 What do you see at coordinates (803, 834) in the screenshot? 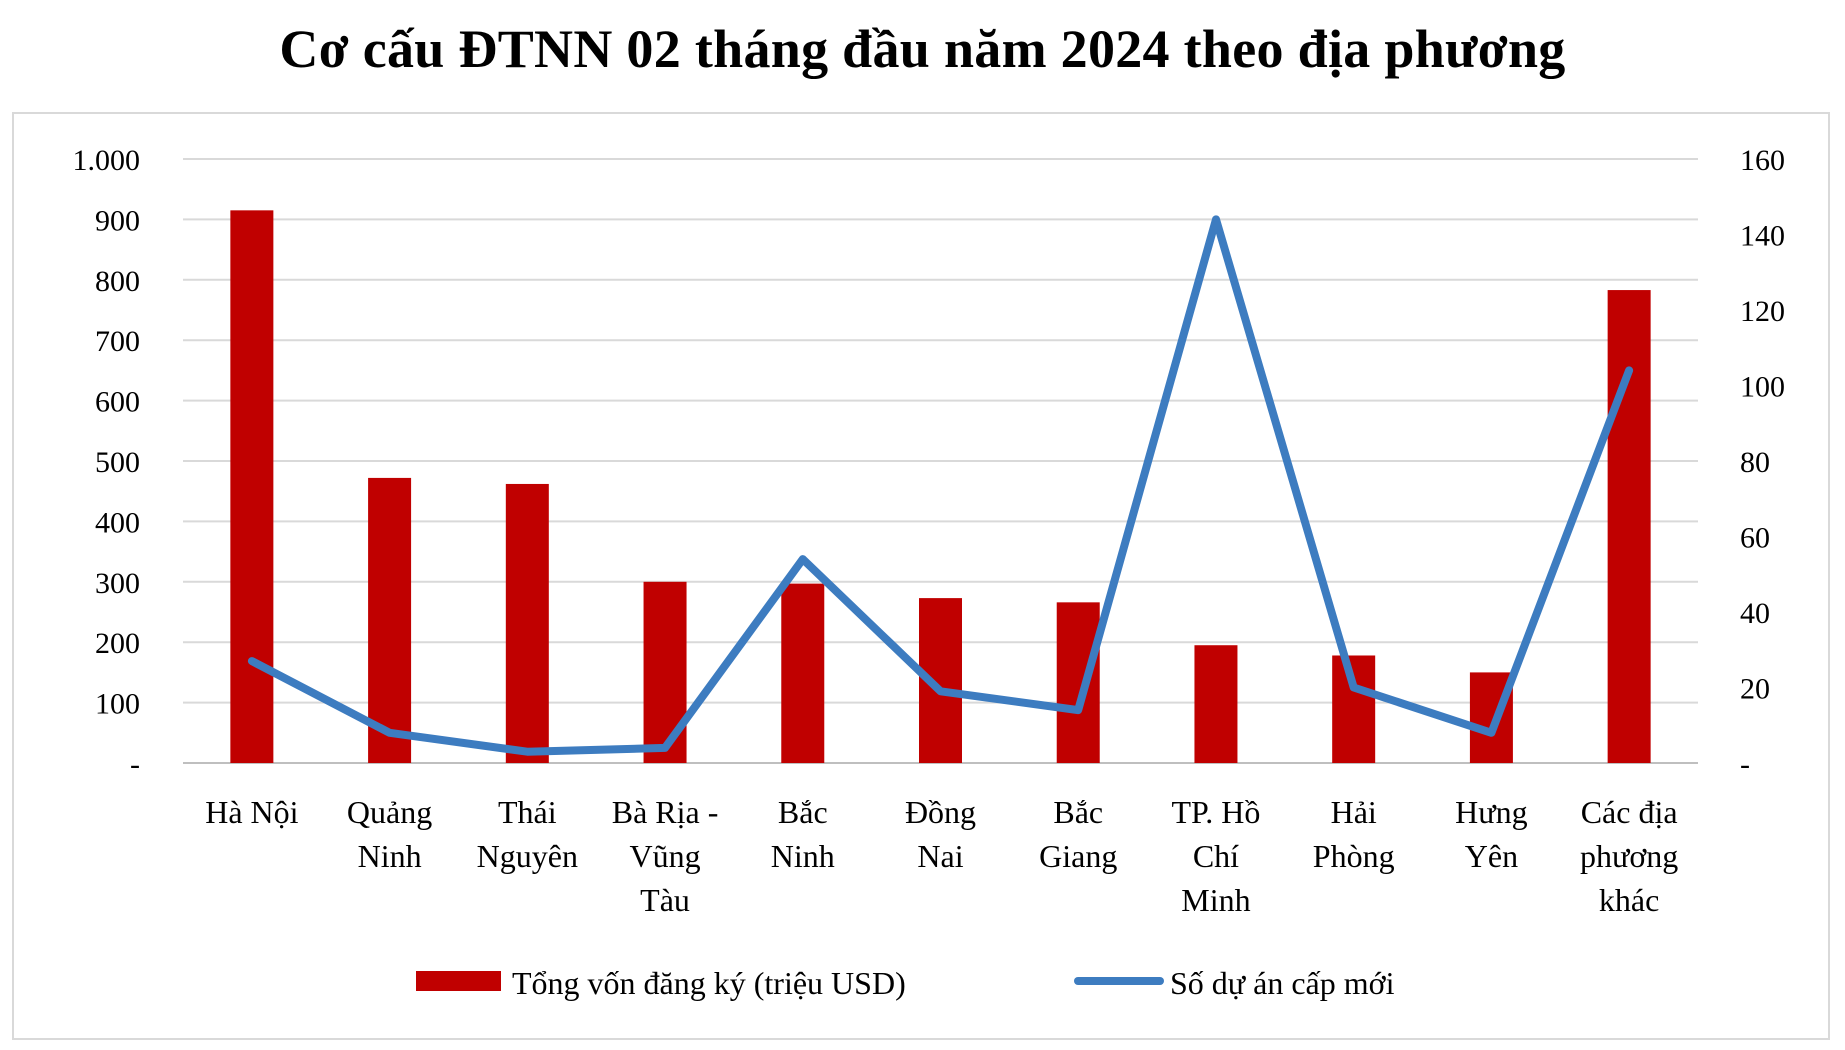
I see `x-tick-label: Bắc Ninh` at bounding box center [803, 834].